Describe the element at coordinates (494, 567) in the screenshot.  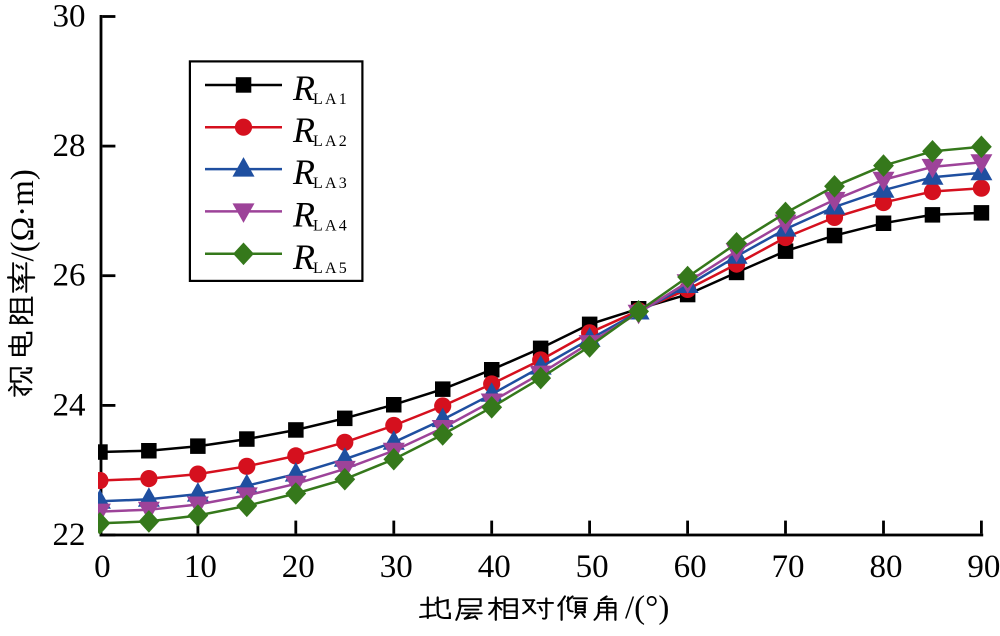
I see `svg-text: 40` at that location.